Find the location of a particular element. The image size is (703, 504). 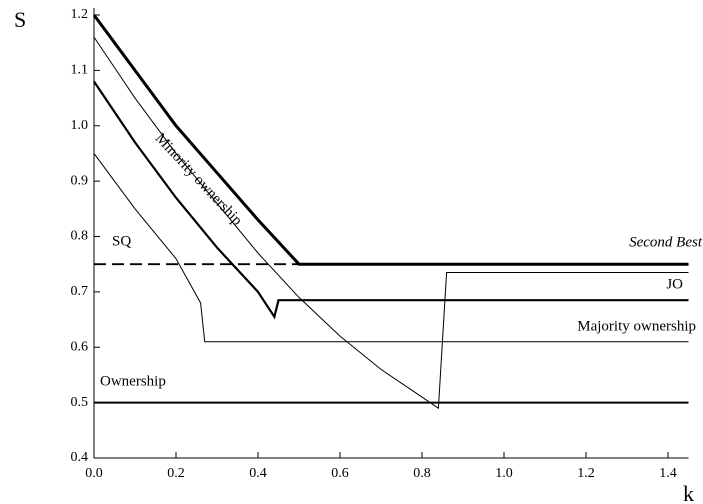

x-tick-label: 0.6 is located at coordinates (340, 473).